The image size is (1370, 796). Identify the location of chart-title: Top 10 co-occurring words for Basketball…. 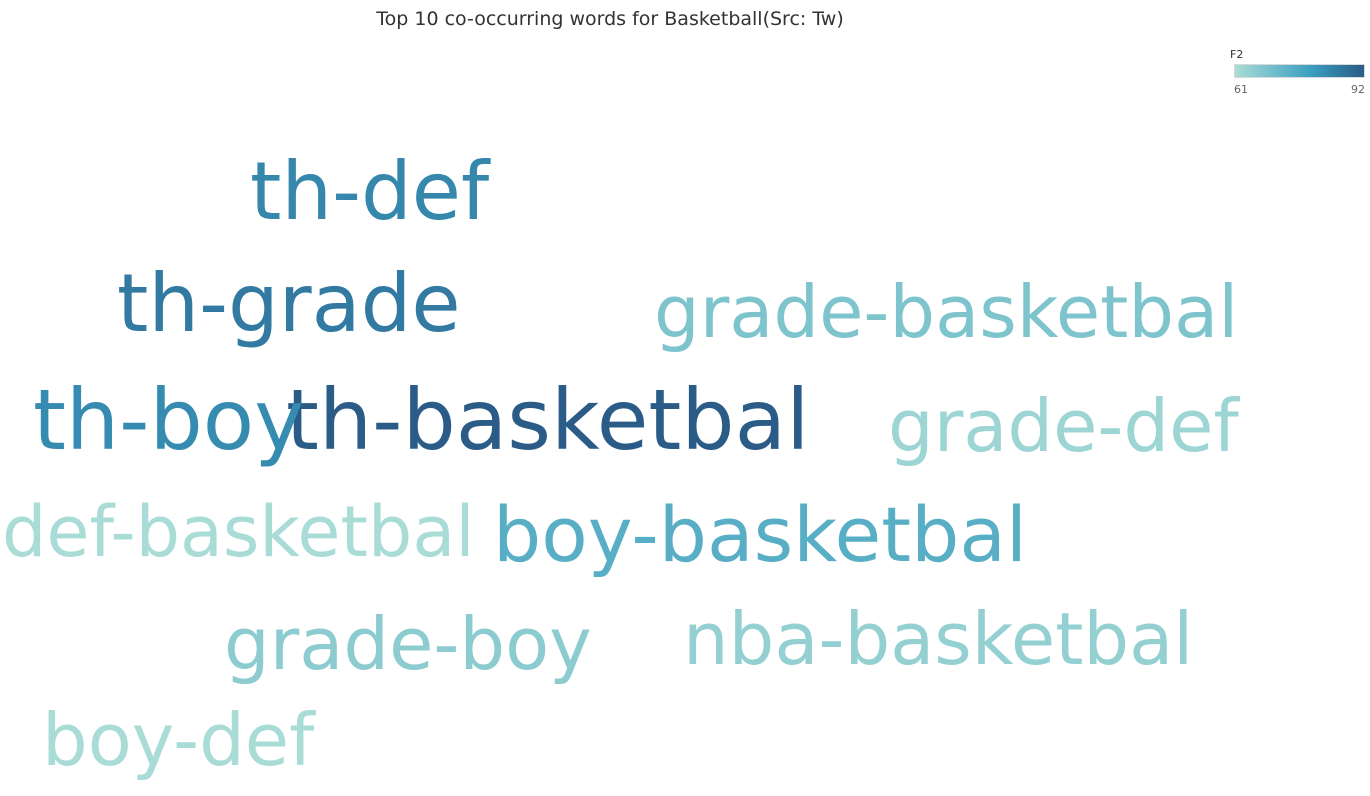
(610, 19).